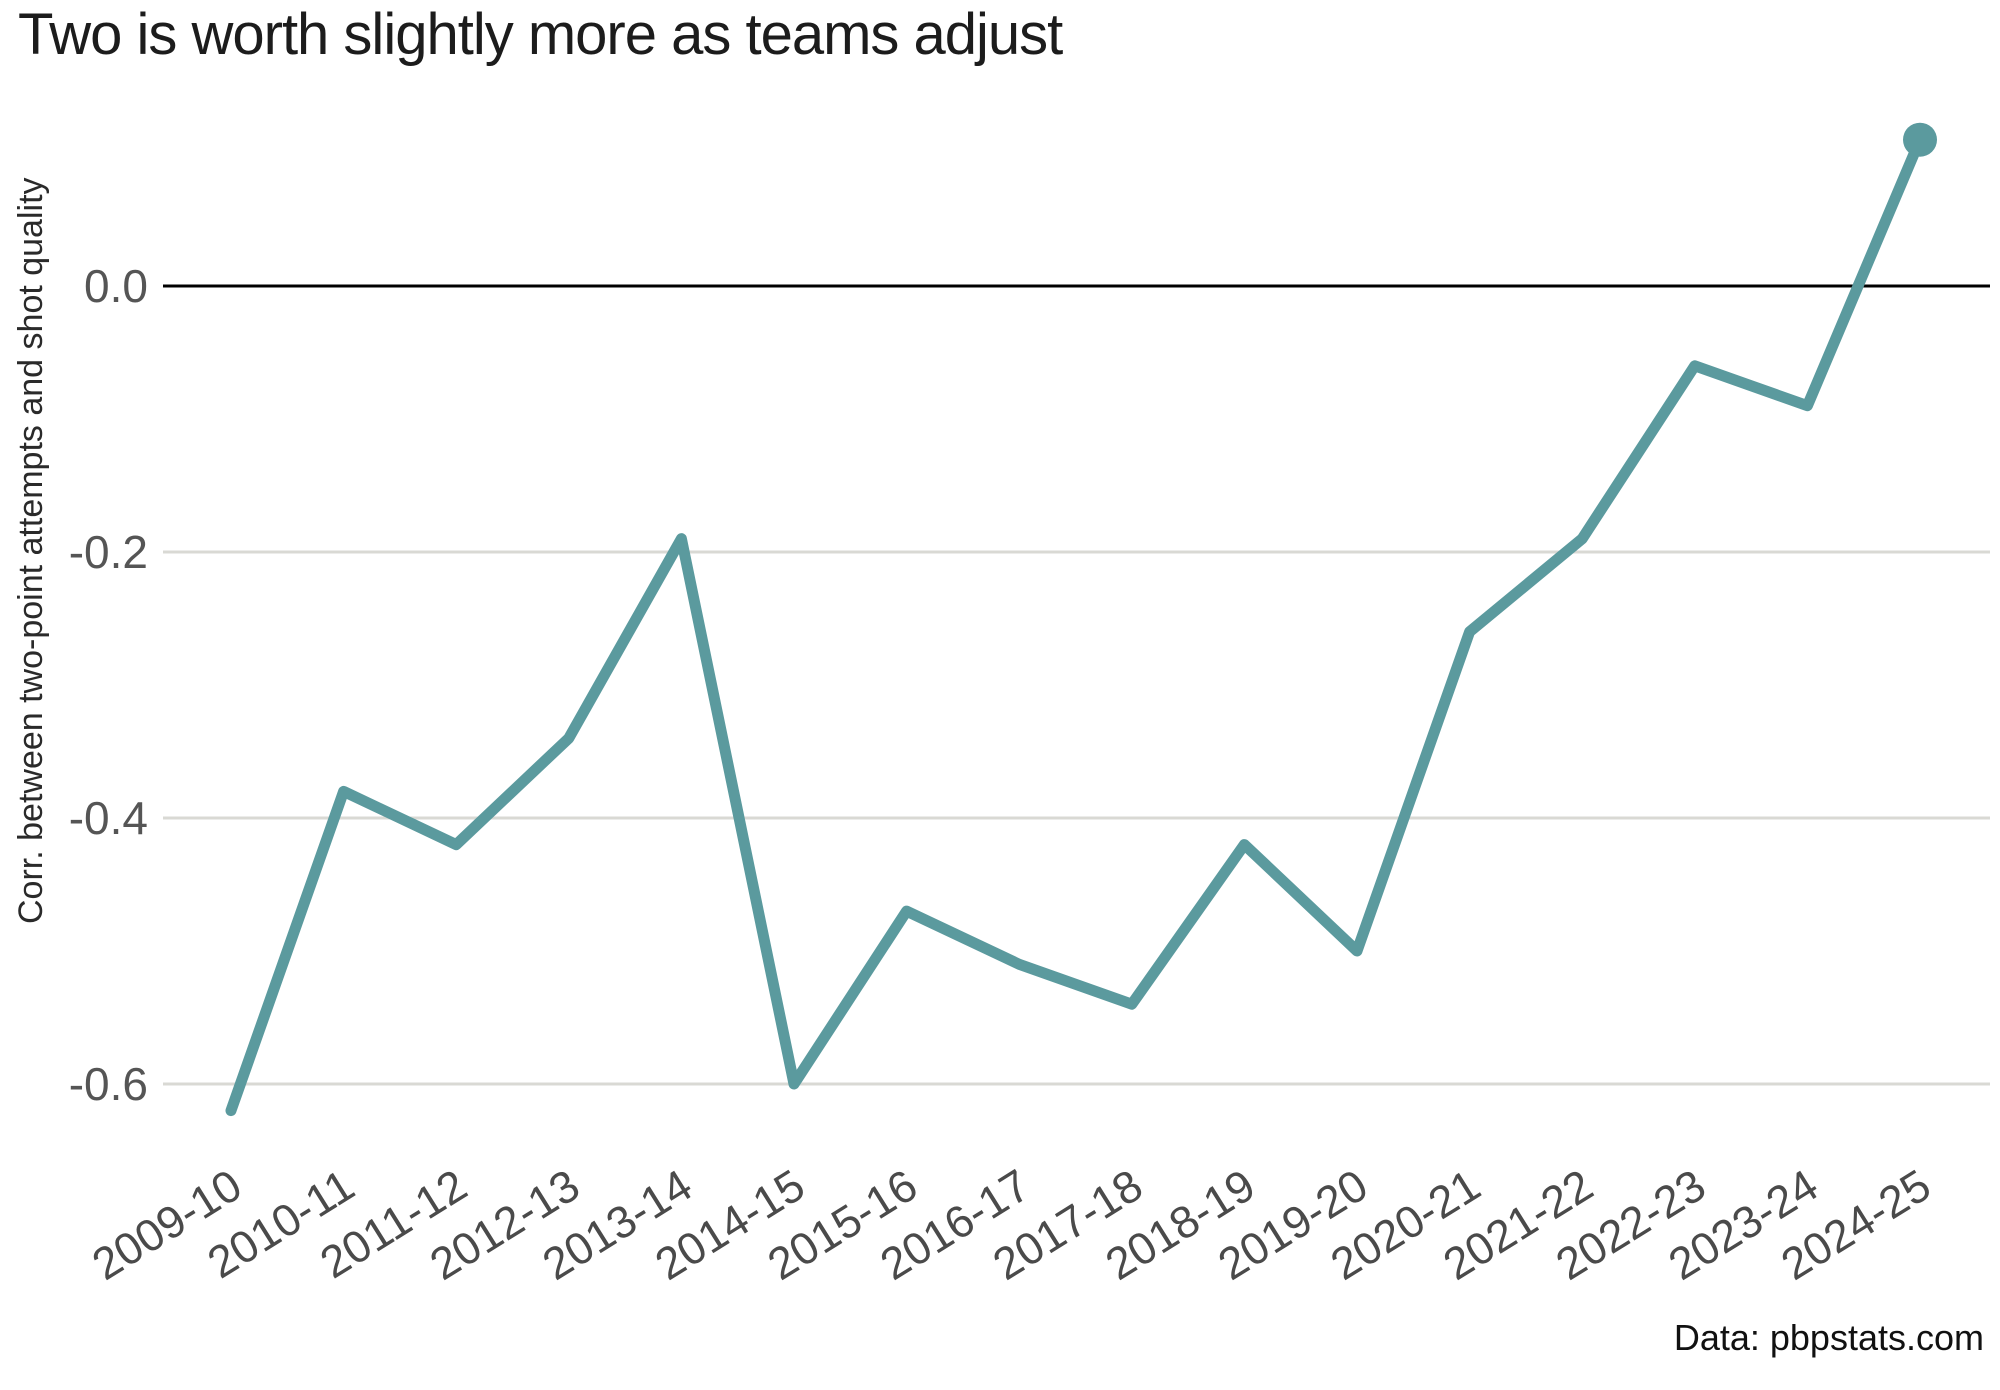 This screenshot has height=1390, width=2000. Describe the element at coordinates (1829, 1337) in the screenshot. I see `data-source-note: Data: pbpstats.com` at that location.